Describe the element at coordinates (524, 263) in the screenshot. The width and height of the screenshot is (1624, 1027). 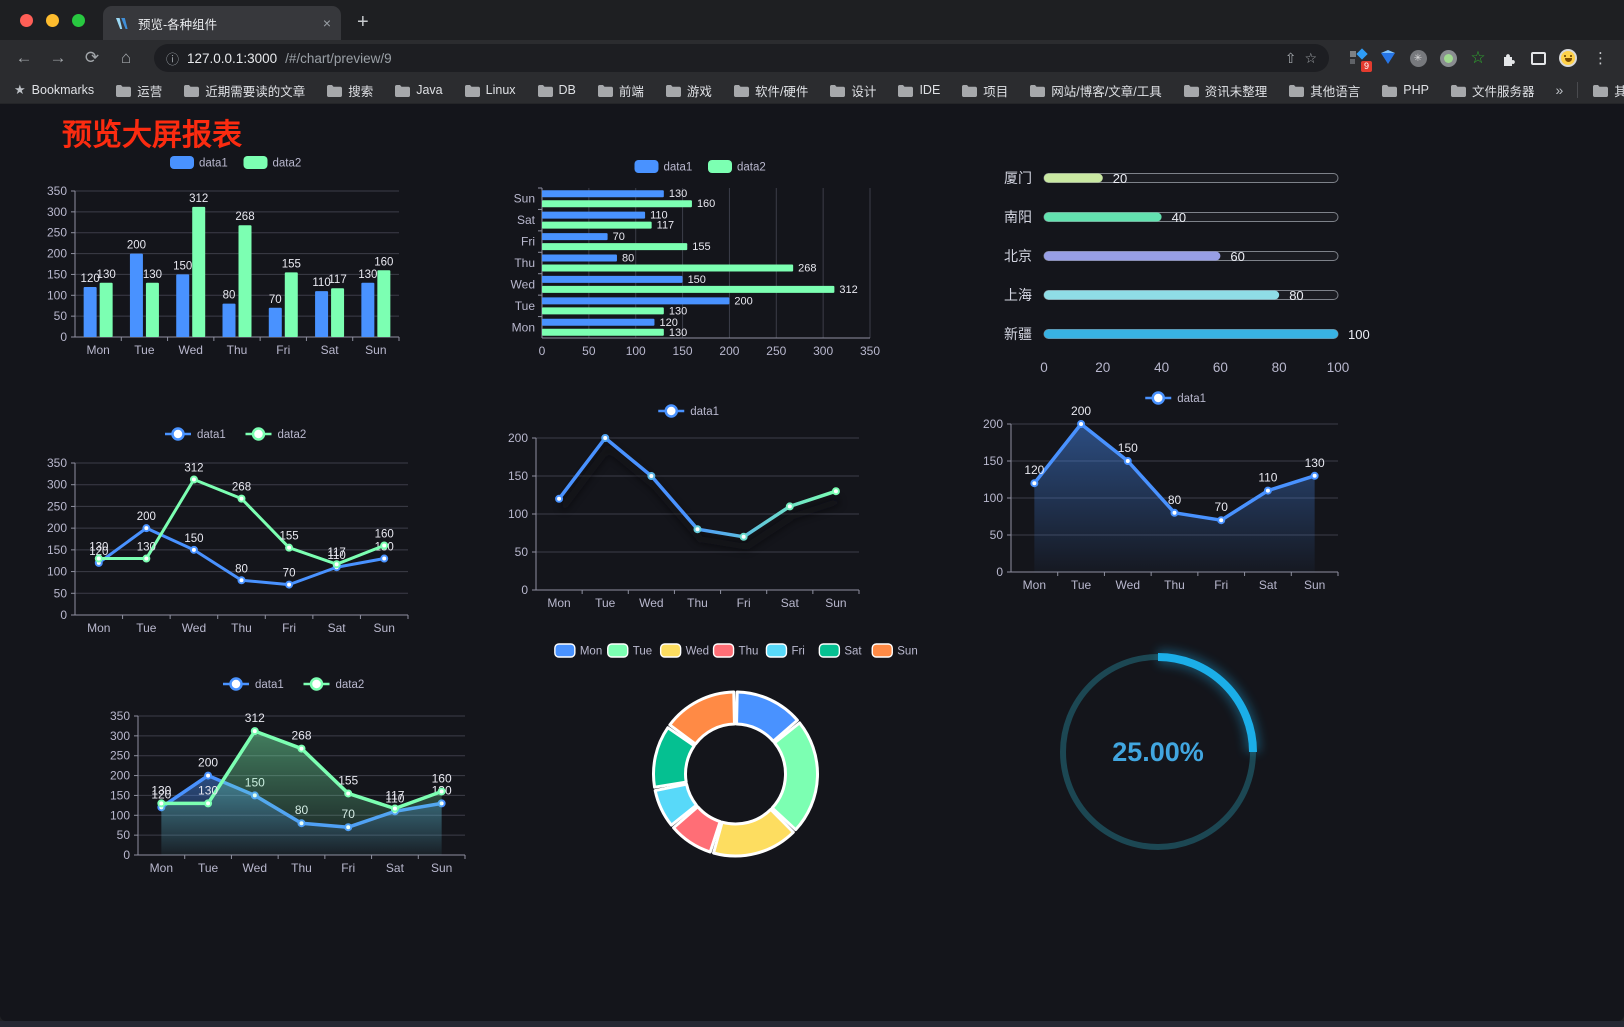
I see `svg-text: Thu` at that location.